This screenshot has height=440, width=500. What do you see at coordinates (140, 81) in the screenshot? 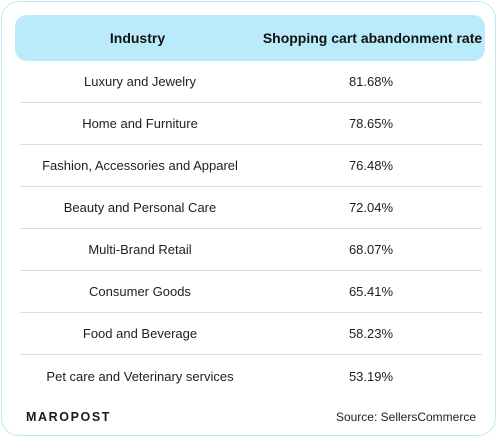
I see `industry-cell: Luxury and Jewelry` at bounding box center [140, 81].